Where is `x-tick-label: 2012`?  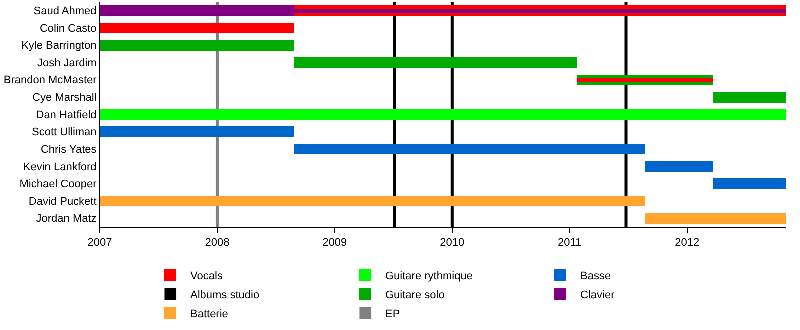 x-tick-label: 2012 is located at coordinates (687, 243).